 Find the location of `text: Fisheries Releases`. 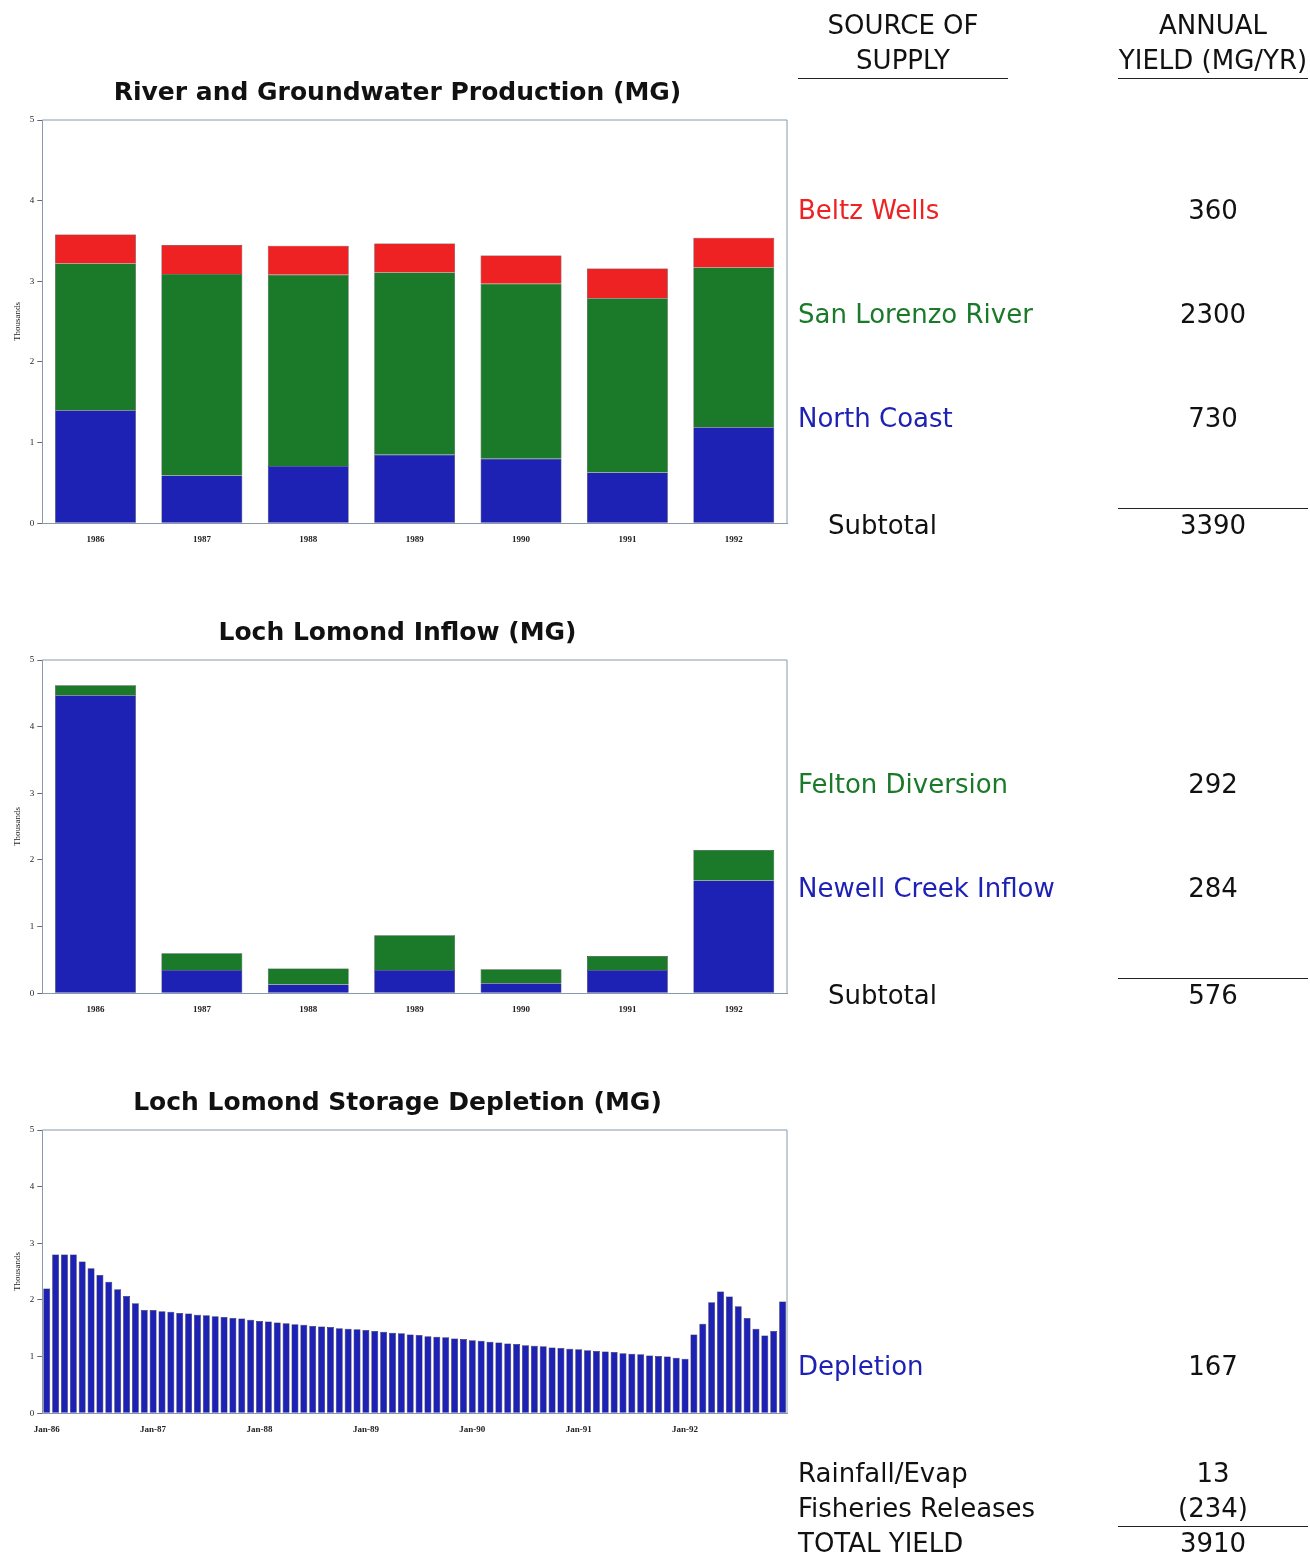

text: Fisheries Releases is located at coordinates (917, 1508).